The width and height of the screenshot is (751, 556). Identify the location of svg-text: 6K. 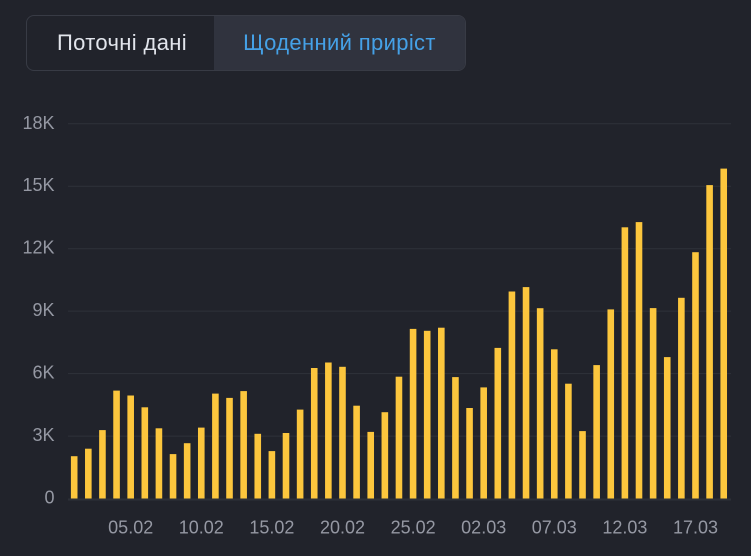
(43, 373).